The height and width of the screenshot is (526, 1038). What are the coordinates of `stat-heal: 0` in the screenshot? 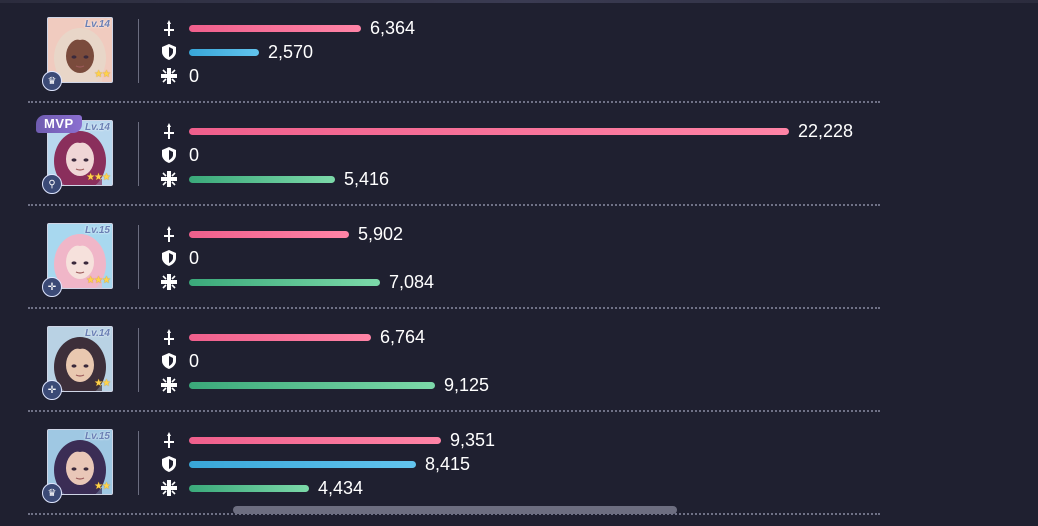 It's located at (180, 76).